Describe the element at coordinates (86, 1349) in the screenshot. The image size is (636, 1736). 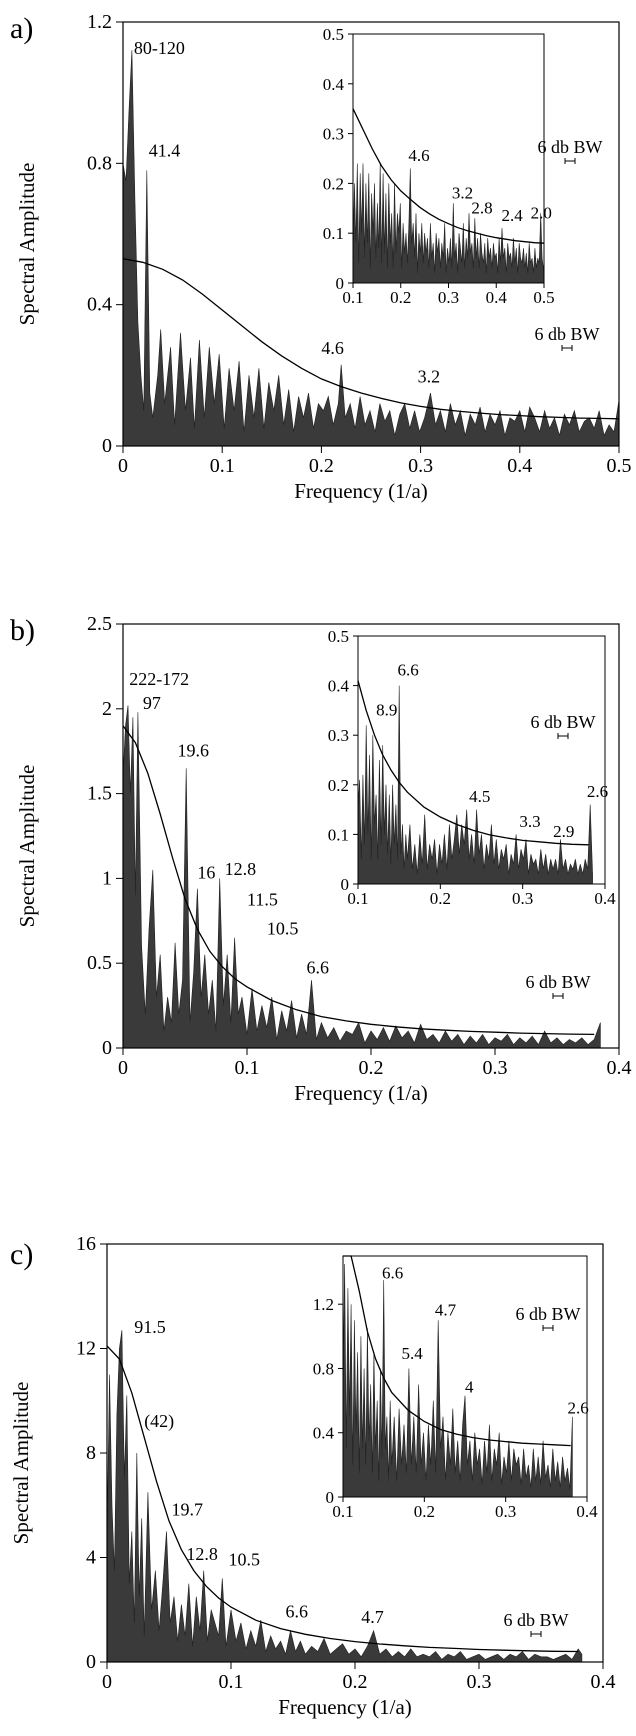
I see `y-tick-label: 12` at that location.